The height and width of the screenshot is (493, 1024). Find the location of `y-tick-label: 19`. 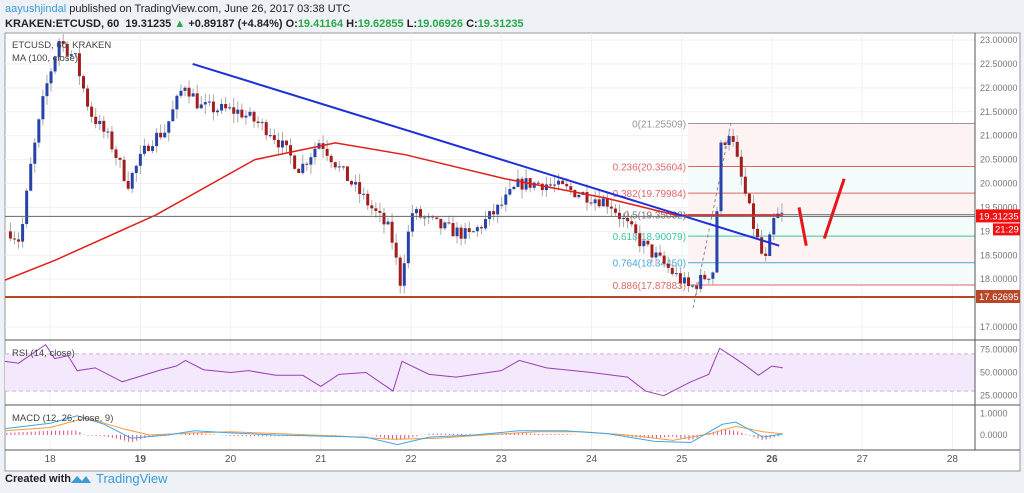

y-tick-label: 19 is located at coordinates (985, 231).